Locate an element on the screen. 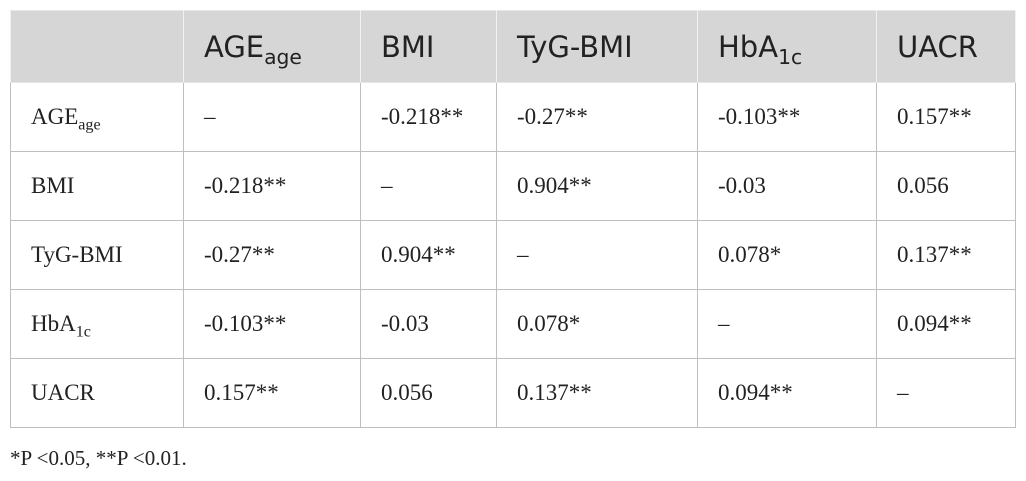 The image size is (1026, 481). row-label: HbA1c is located at coordinates (97, 324).